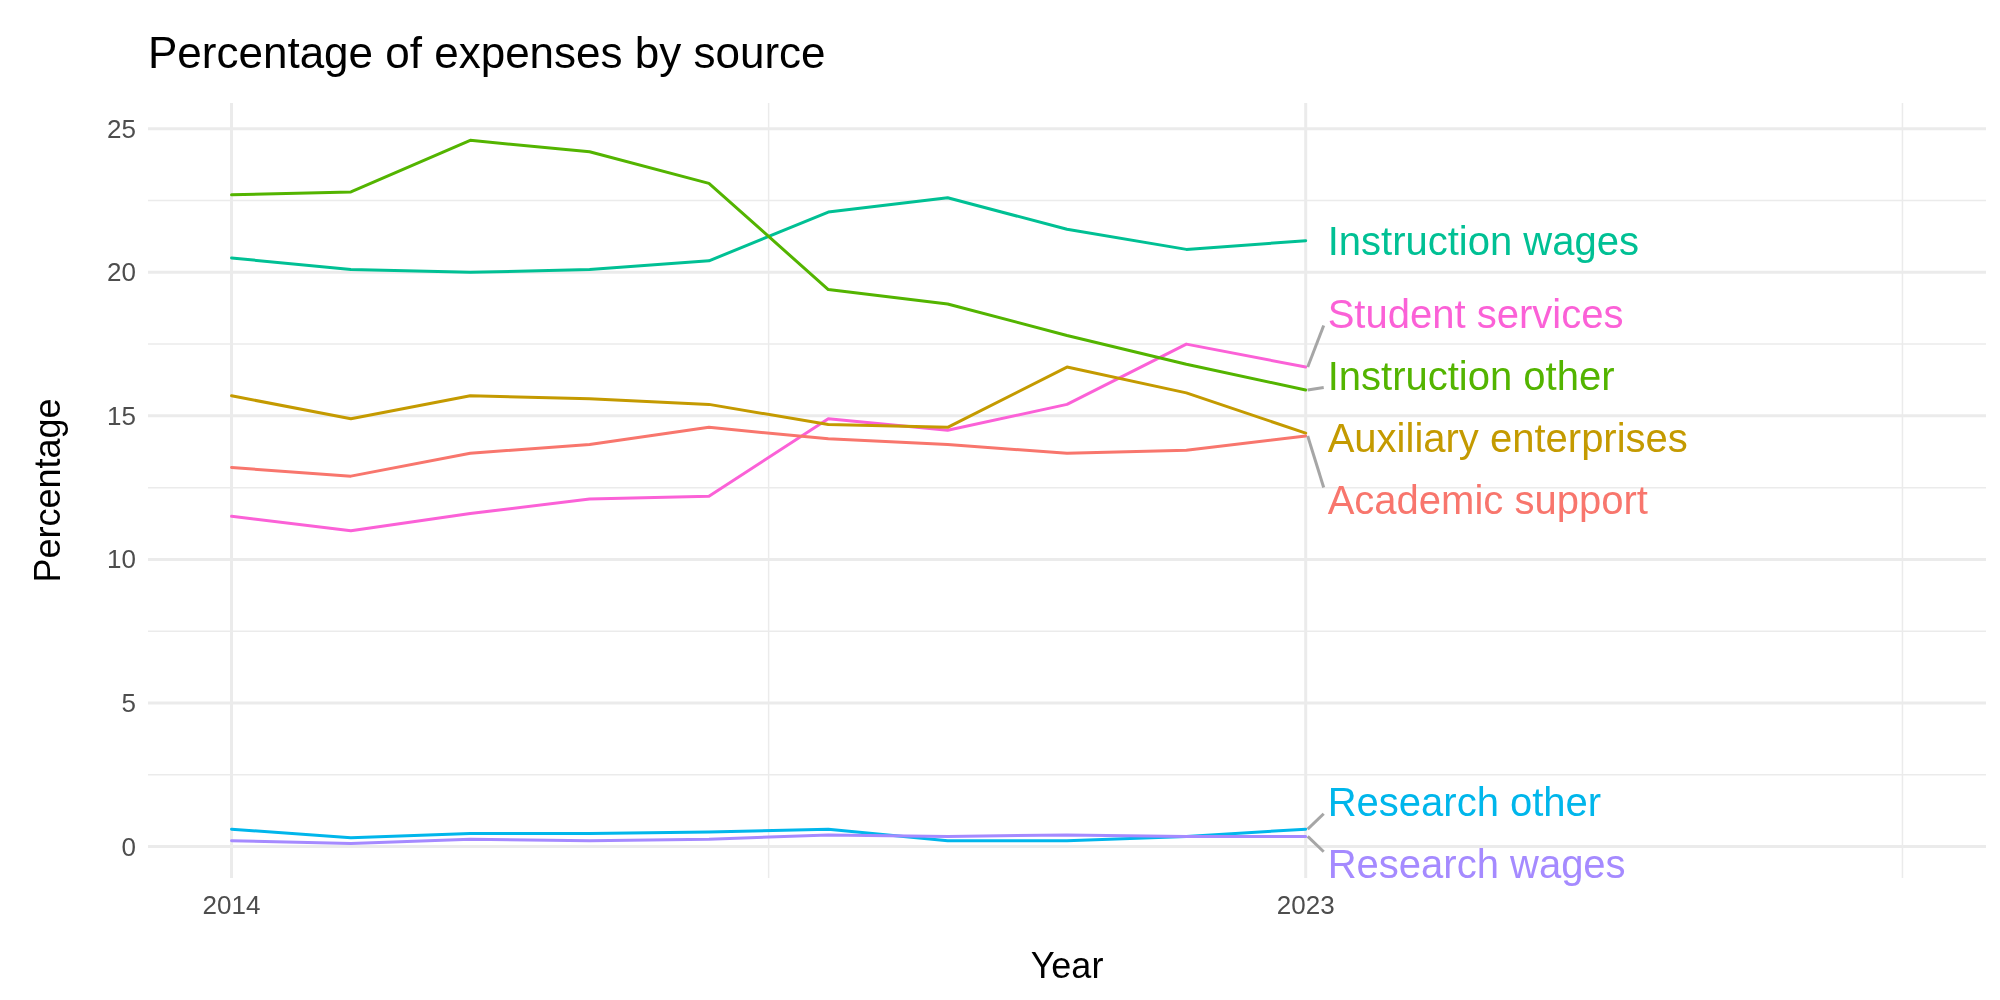  What do you see at coordinates (1483, 240) in the screenshot?
I see `series-label: Instruction wages` at bounding box center [1483, 240].